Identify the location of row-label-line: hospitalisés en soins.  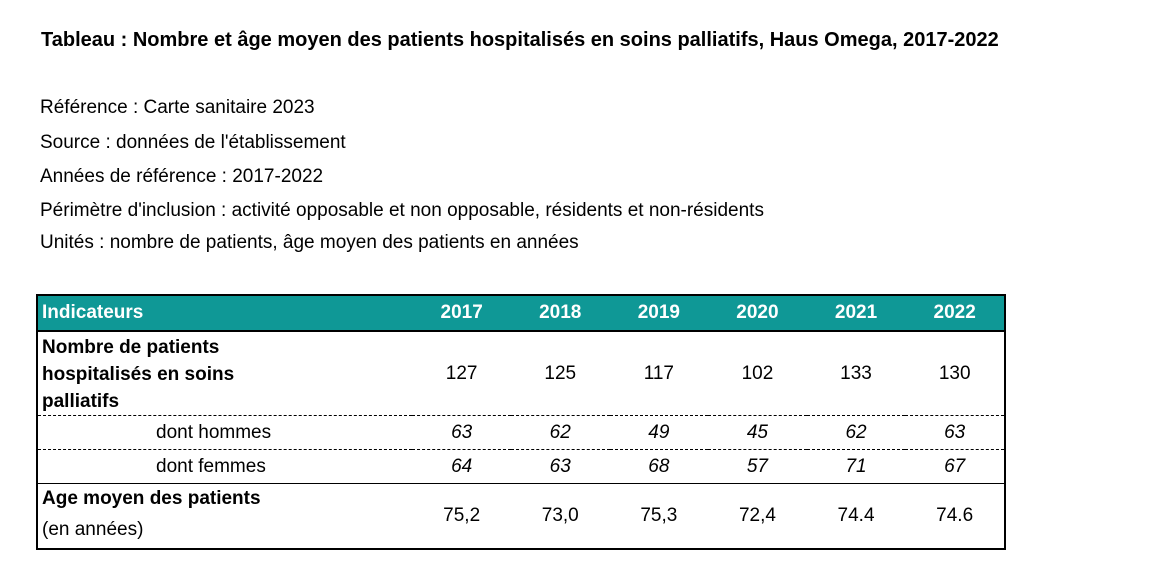
(138, 374).